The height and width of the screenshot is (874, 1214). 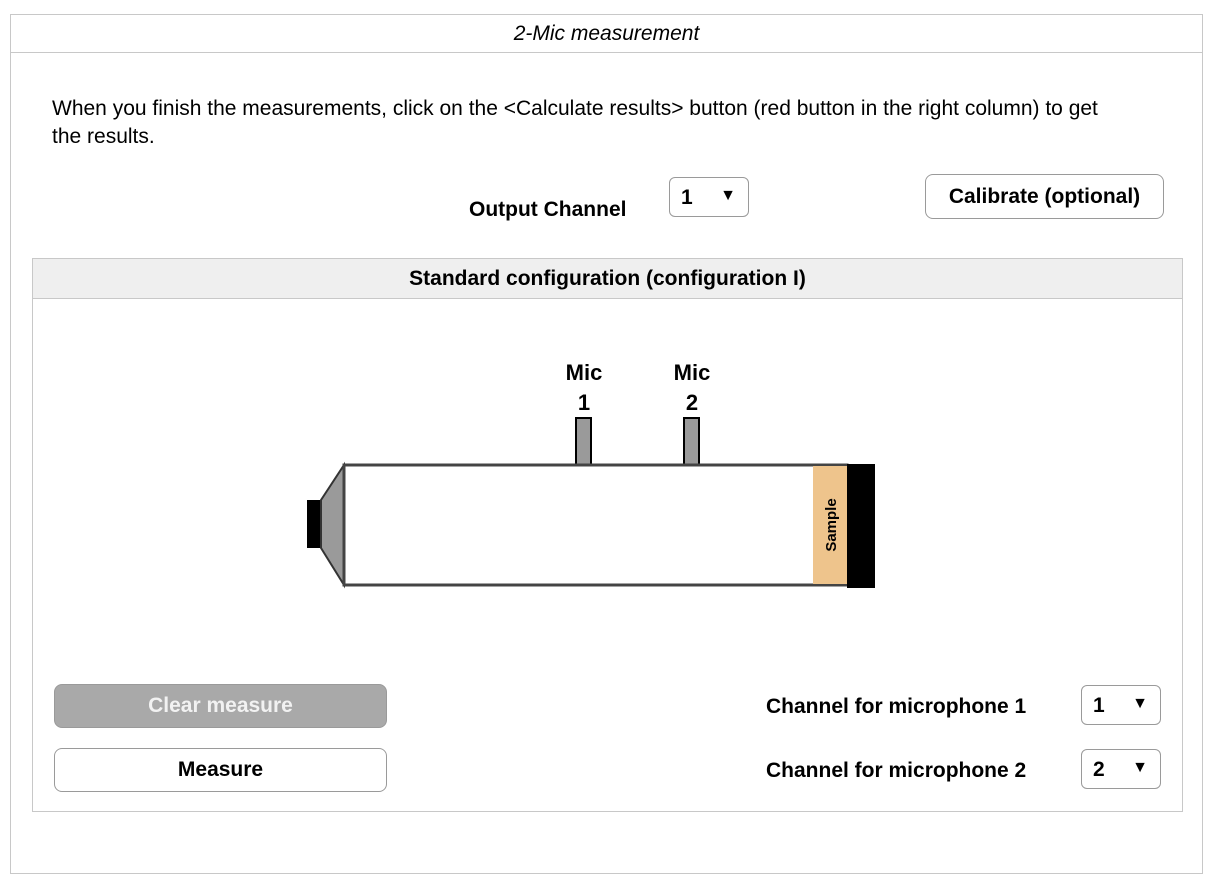 I want to click on output-channel-select: 1 ▼, so click(x=709, y=197).